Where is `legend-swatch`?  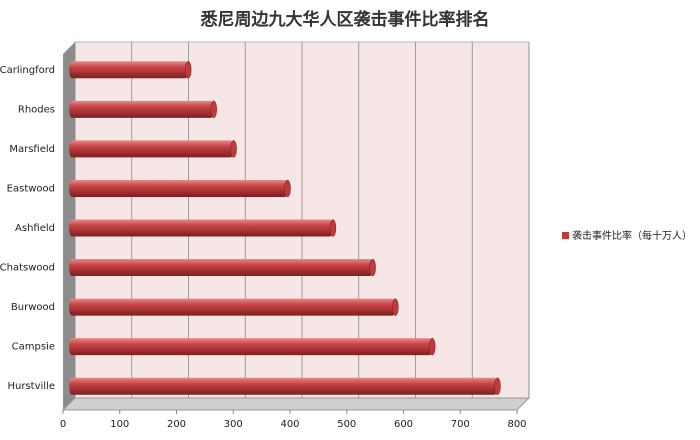 legend-swatch is located at coordinates (565, 235).